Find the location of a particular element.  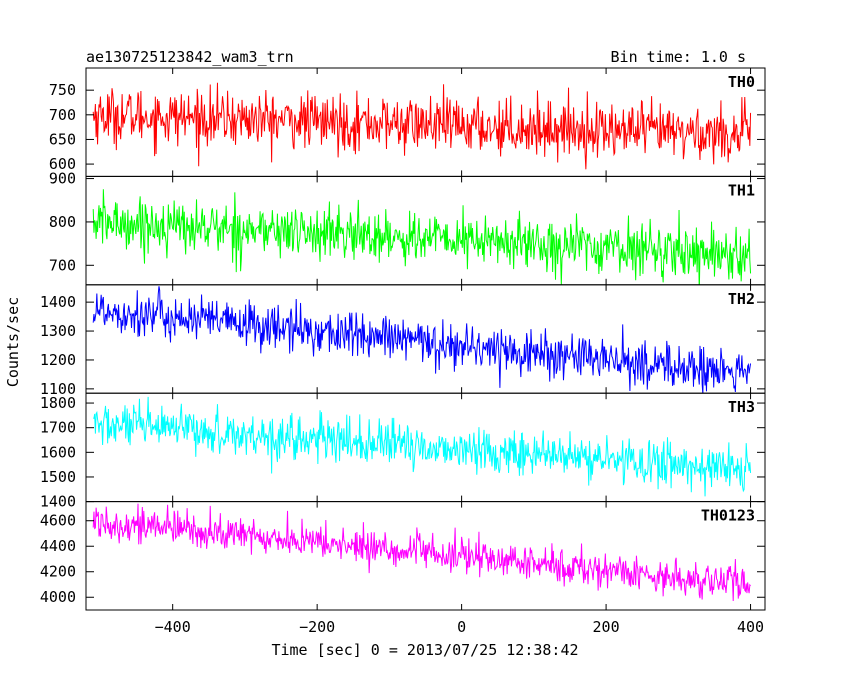

y-tick-label: 1200 is located at coordinates (58, 360).